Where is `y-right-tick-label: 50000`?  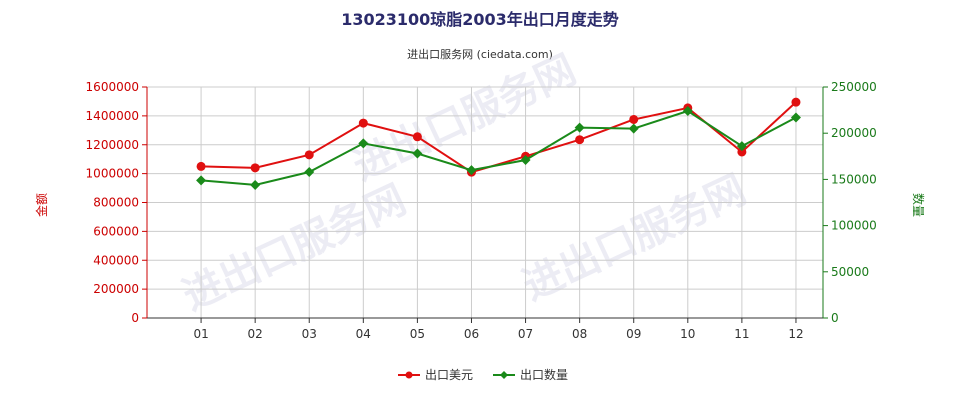
y-right-tick-label: 50000 is located at coordinates (850, 272).